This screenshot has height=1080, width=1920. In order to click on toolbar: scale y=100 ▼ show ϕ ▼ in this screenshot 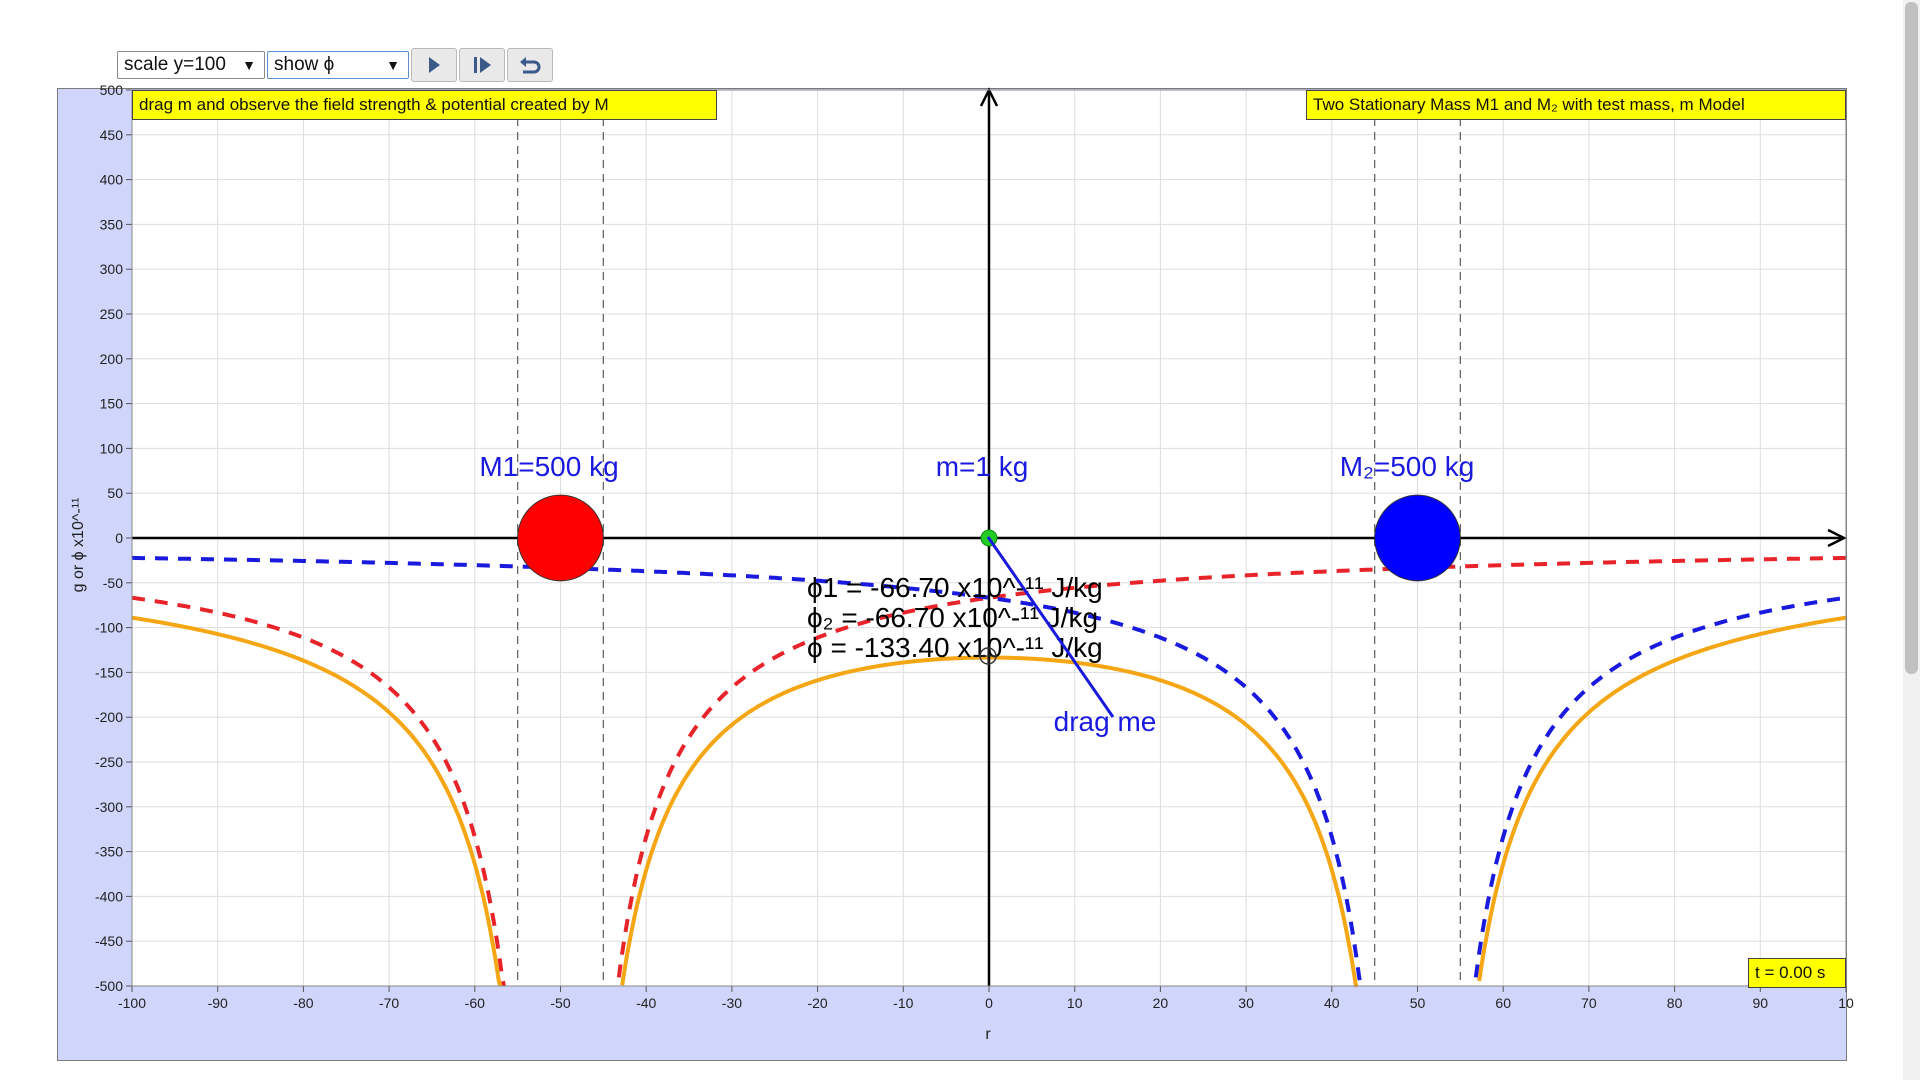, I will do `click(335, 65)`.